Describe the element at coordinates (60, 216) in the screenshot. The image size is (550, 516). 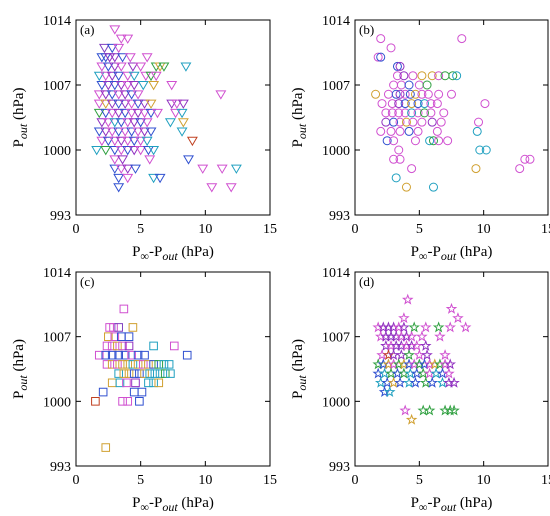
I see `y-tick-label-a-0: 993` at that location.